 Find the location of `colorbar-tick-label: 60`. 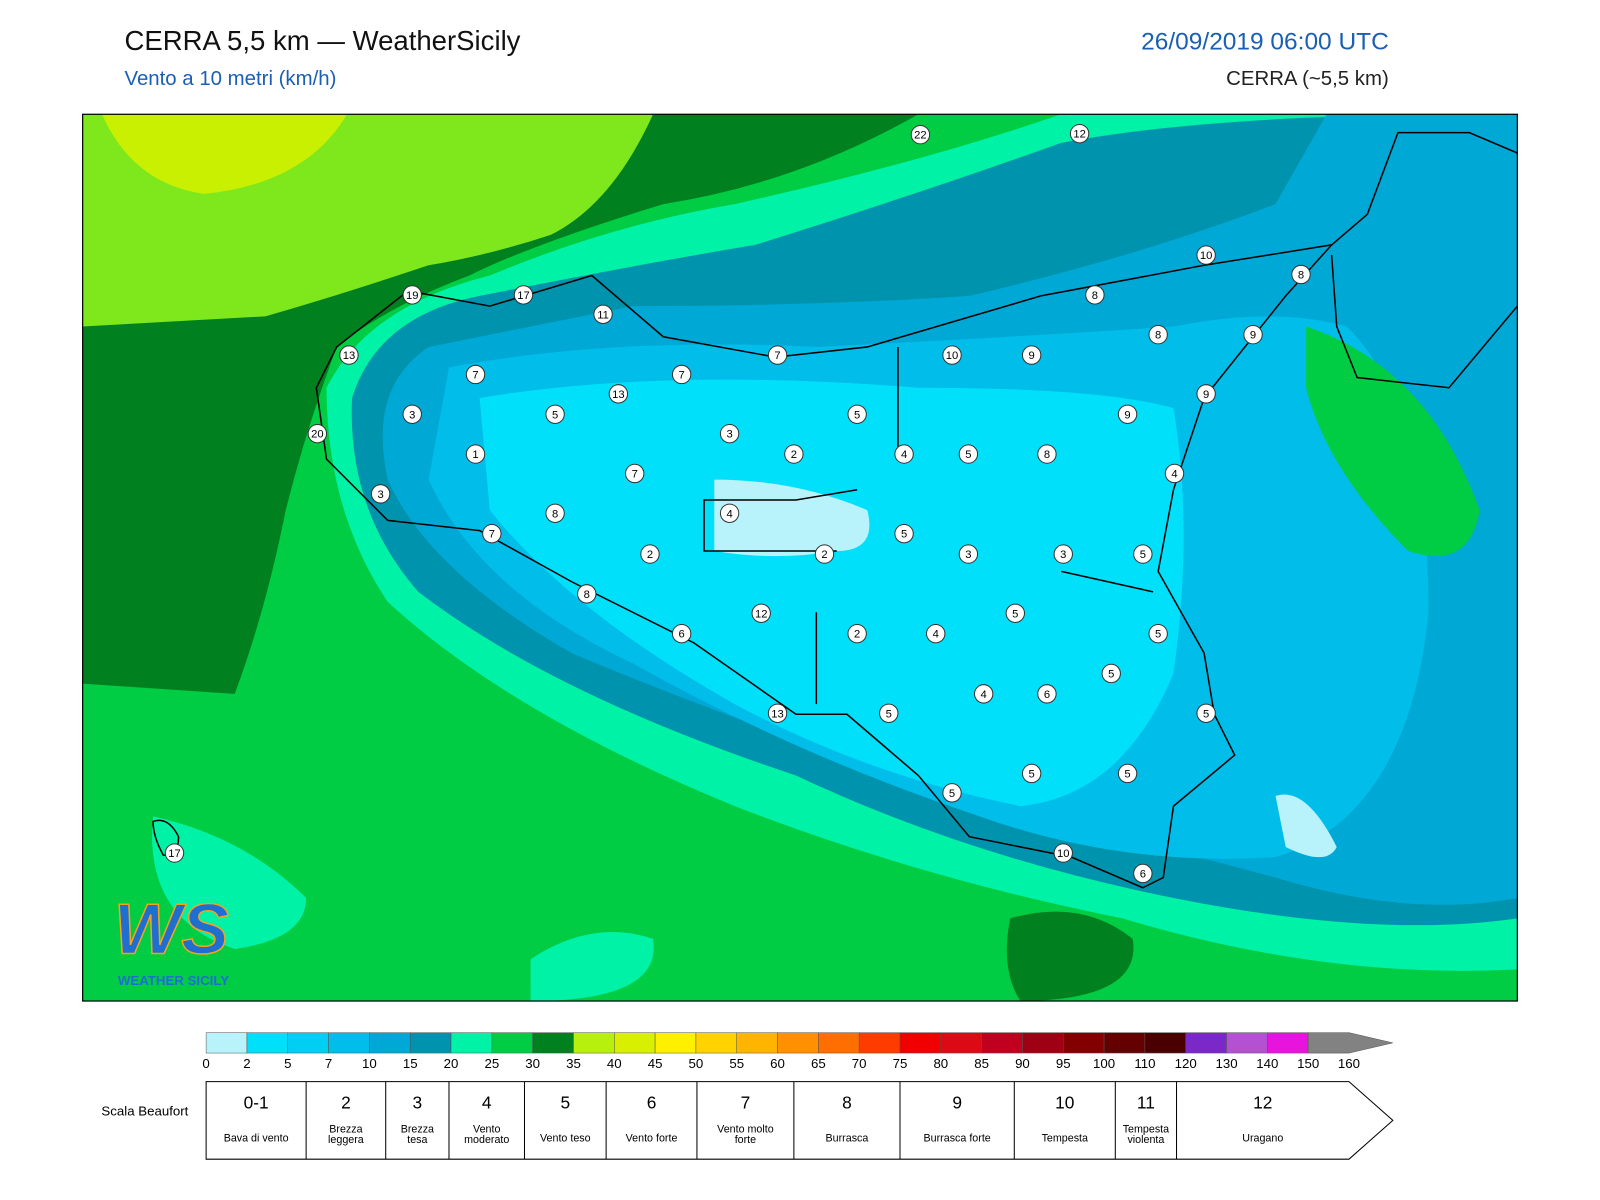

colorbar-tick-label: 60 is located at coordinates (777, 1063).